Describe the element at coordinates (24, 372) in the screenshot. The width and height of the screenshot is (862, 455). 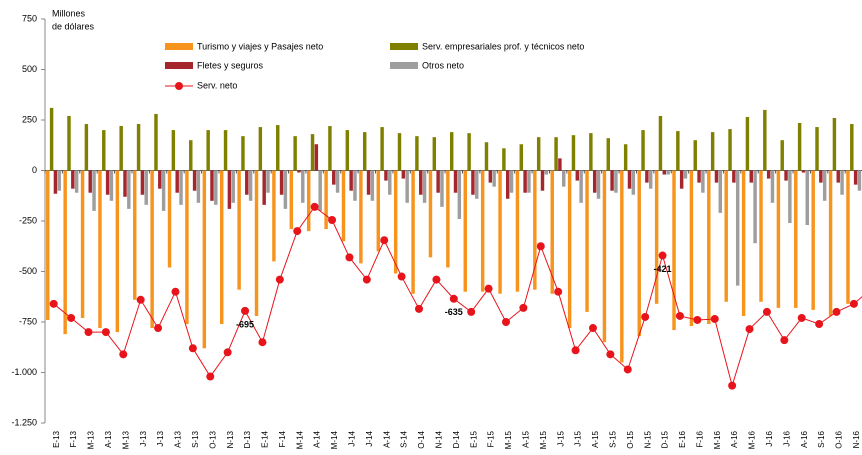
I see `y-tick-label: -1.000` at that location.